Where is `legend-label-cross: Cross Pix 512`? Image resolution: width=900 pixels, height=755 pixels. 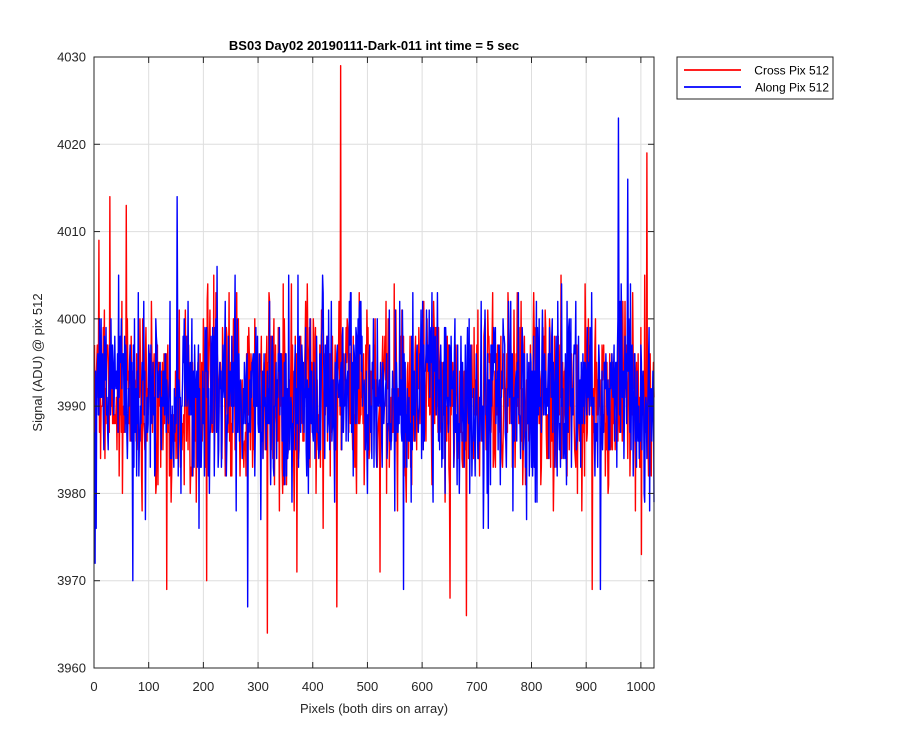
legend-label-cross: Cross Pix 512 is located at coordinates (791, 71).